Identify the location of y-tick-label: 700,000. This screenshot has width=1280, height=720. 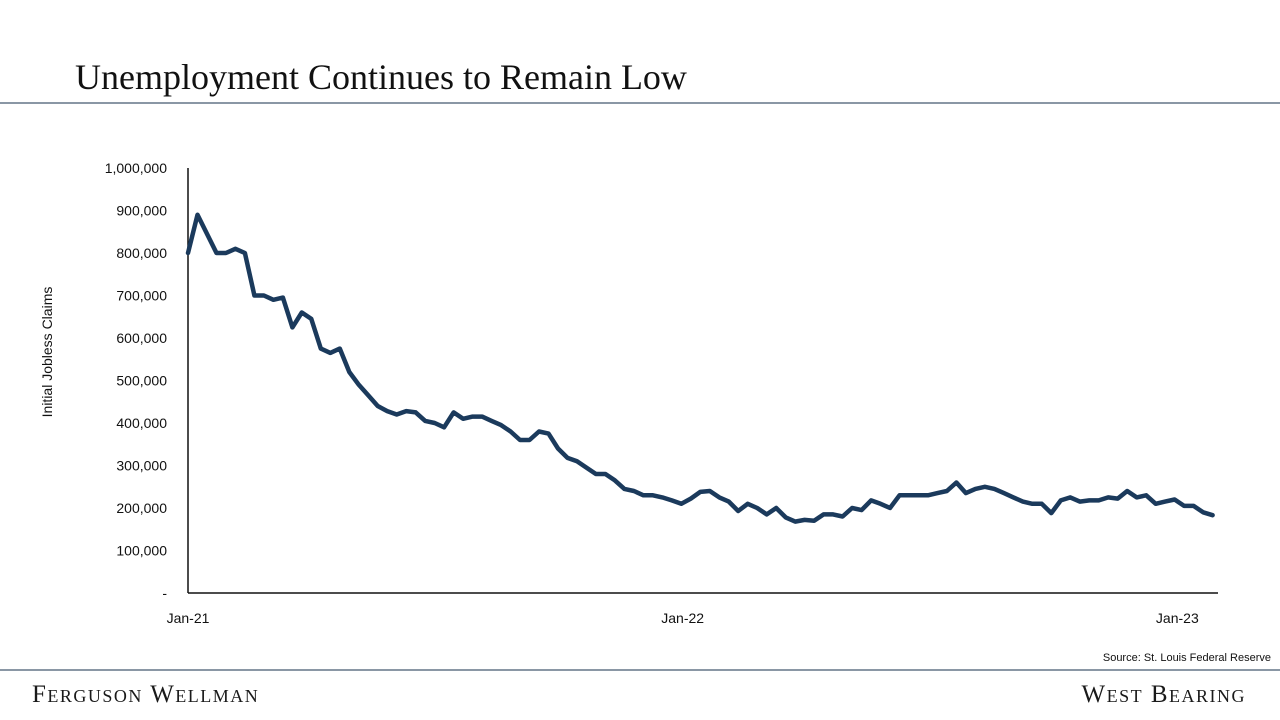
(141, 296).